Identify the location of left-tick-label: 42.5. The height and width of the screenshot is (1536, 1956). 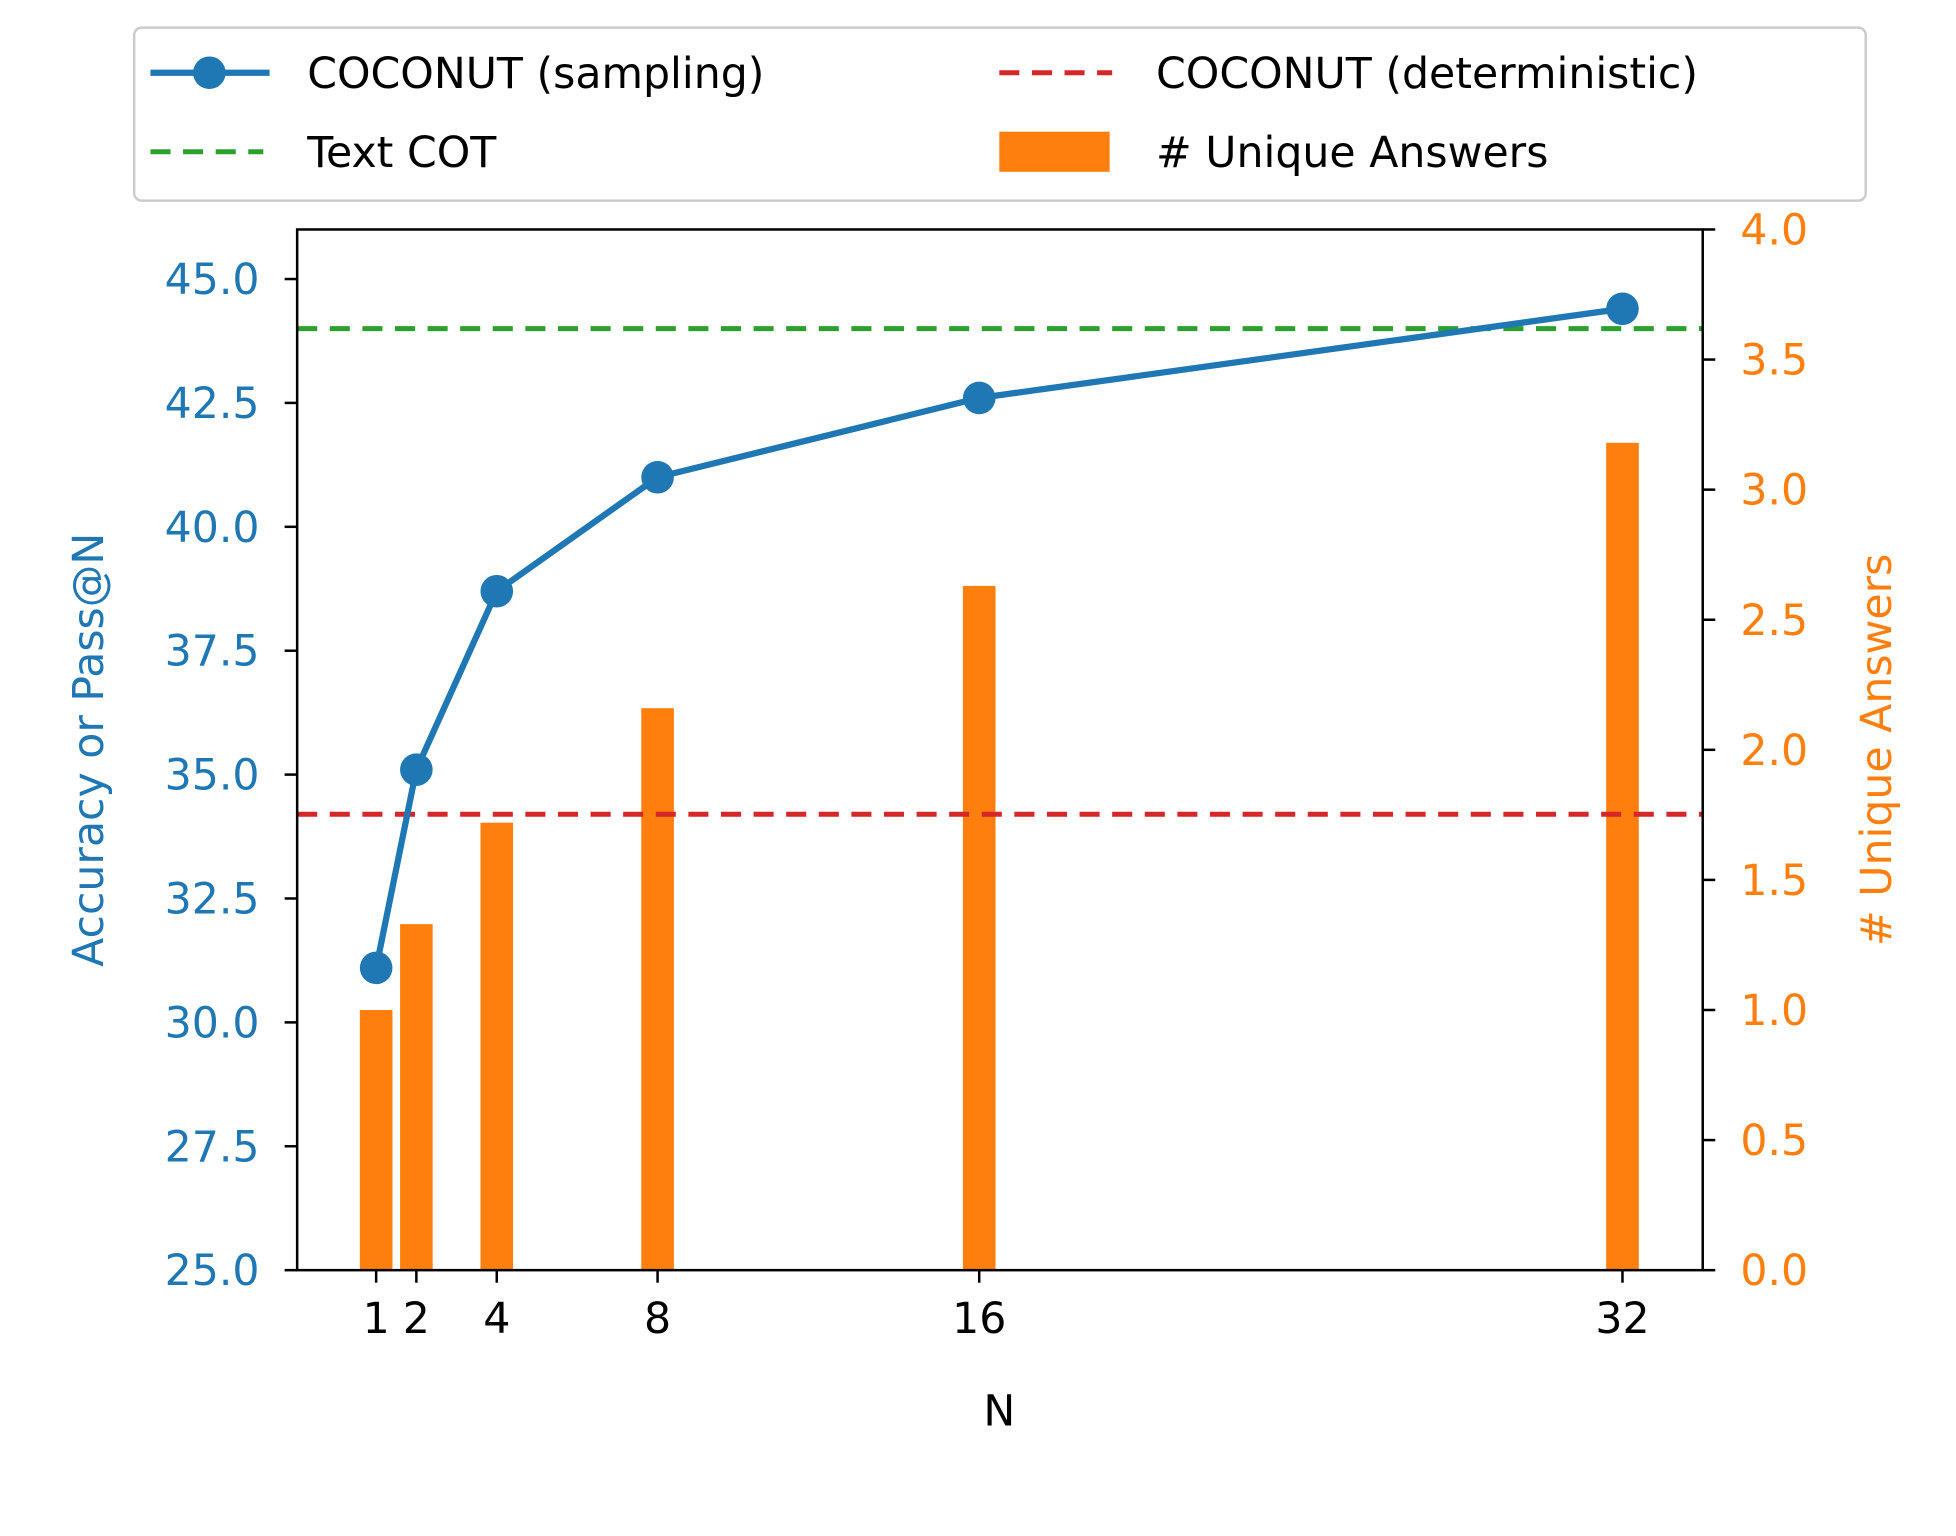
(212, 404).